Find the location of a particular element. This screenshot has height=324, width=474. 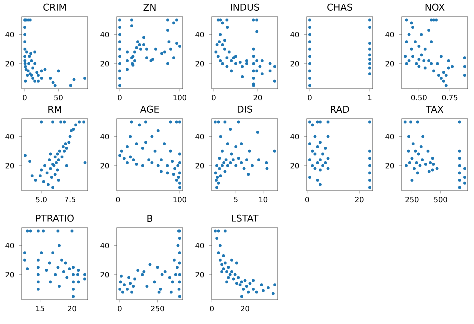

chart-title: PTRATIO is located at coordinates (55, 218).